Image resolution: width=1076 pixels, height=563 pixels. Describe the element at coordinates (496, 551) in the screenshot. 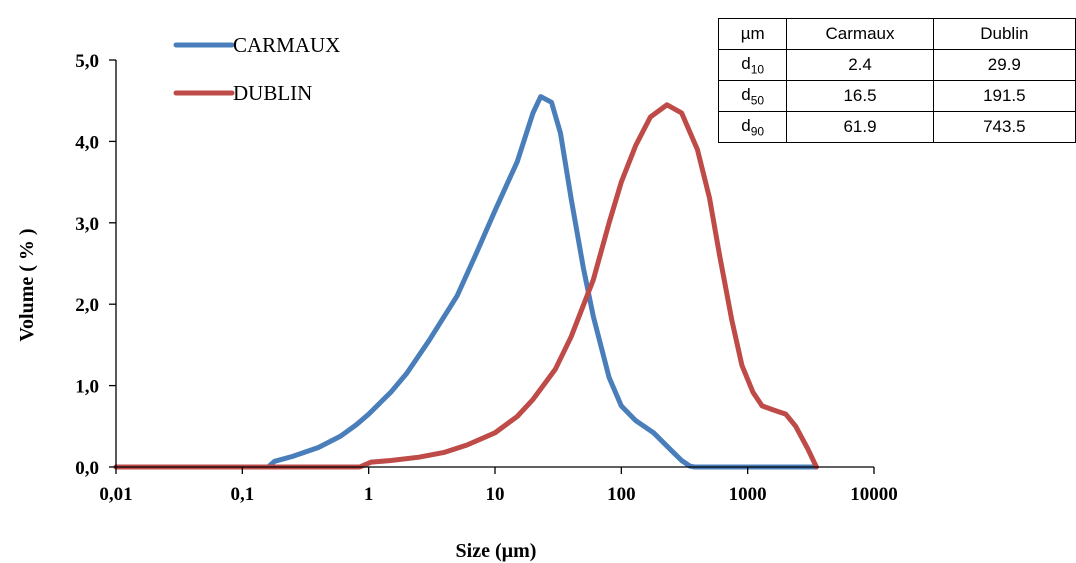

I see `x-axis-title: Size (µm)` at that location.